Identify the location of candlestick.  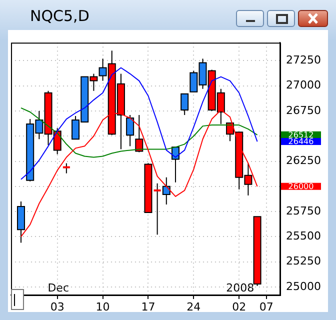
(66, 168).